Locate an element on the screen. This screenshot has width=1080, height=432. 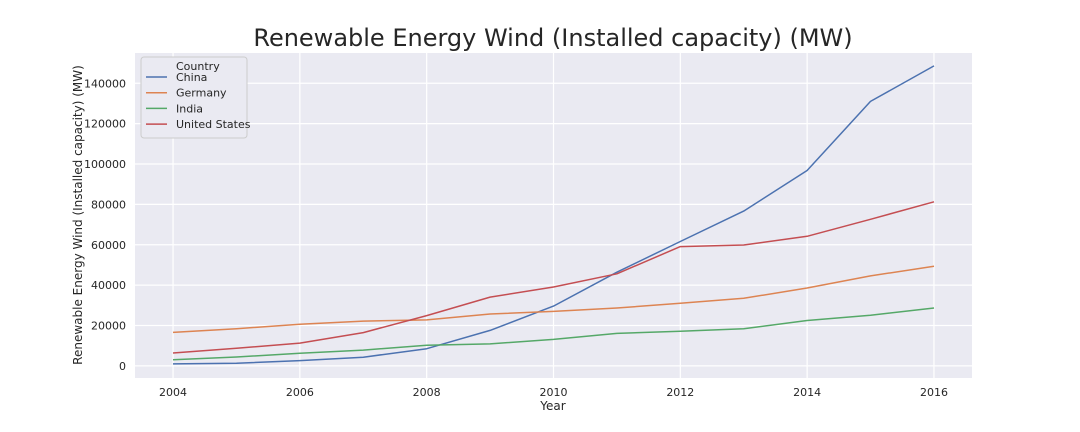
y-tick-label: 80000 is located at coordinates (108, 204).